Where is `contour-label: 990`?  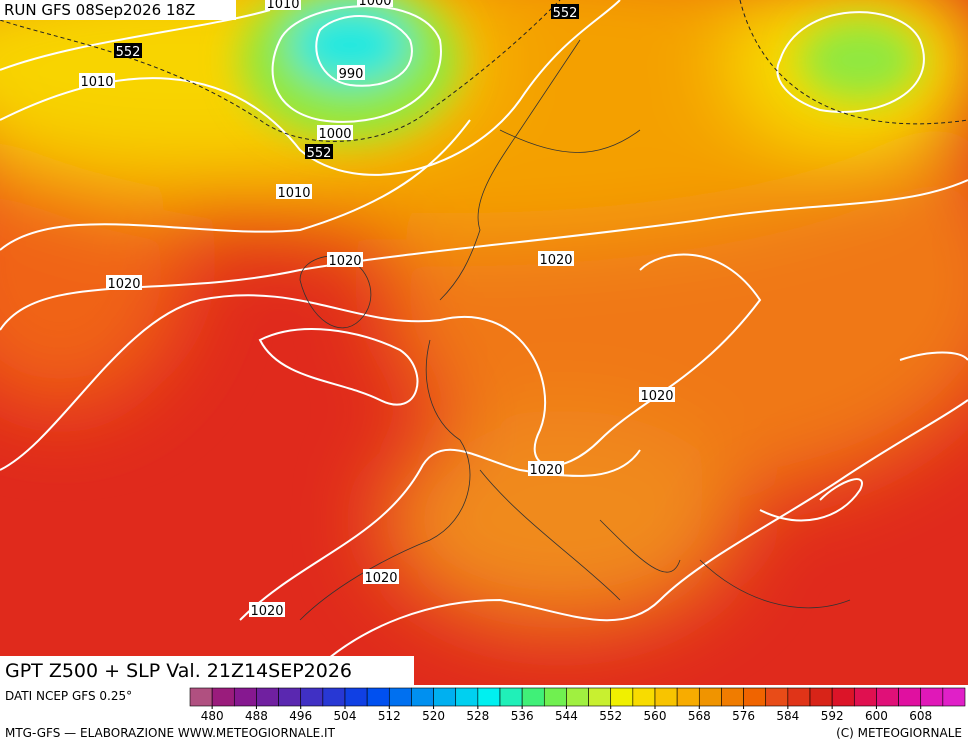
contour-label: 990 is located at coordinates (351, 74).